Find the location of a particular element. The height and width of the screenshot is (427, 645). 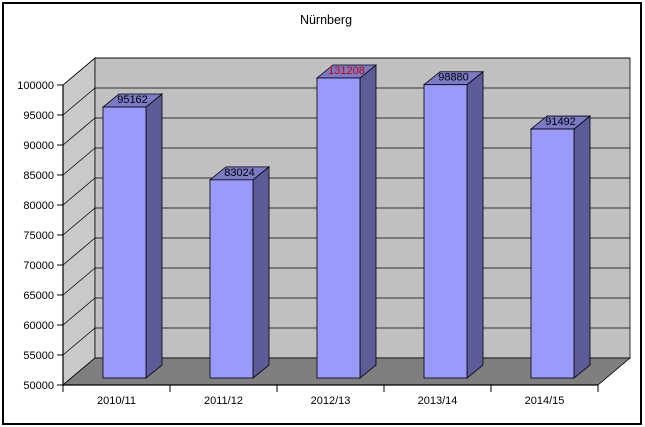

chart-title: Nürnberg is located at coordinates (326, 20).